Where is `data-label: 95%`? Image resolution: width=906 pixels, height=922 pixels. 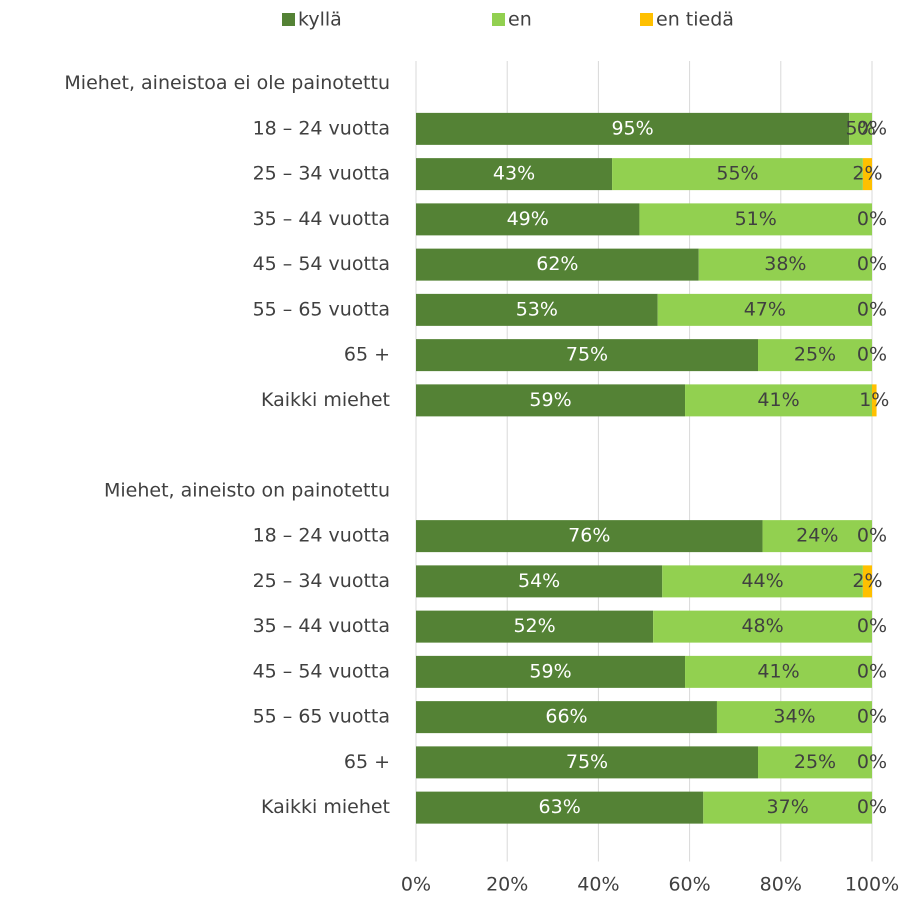 data-label: 95% is located at coordinates (632, 128).